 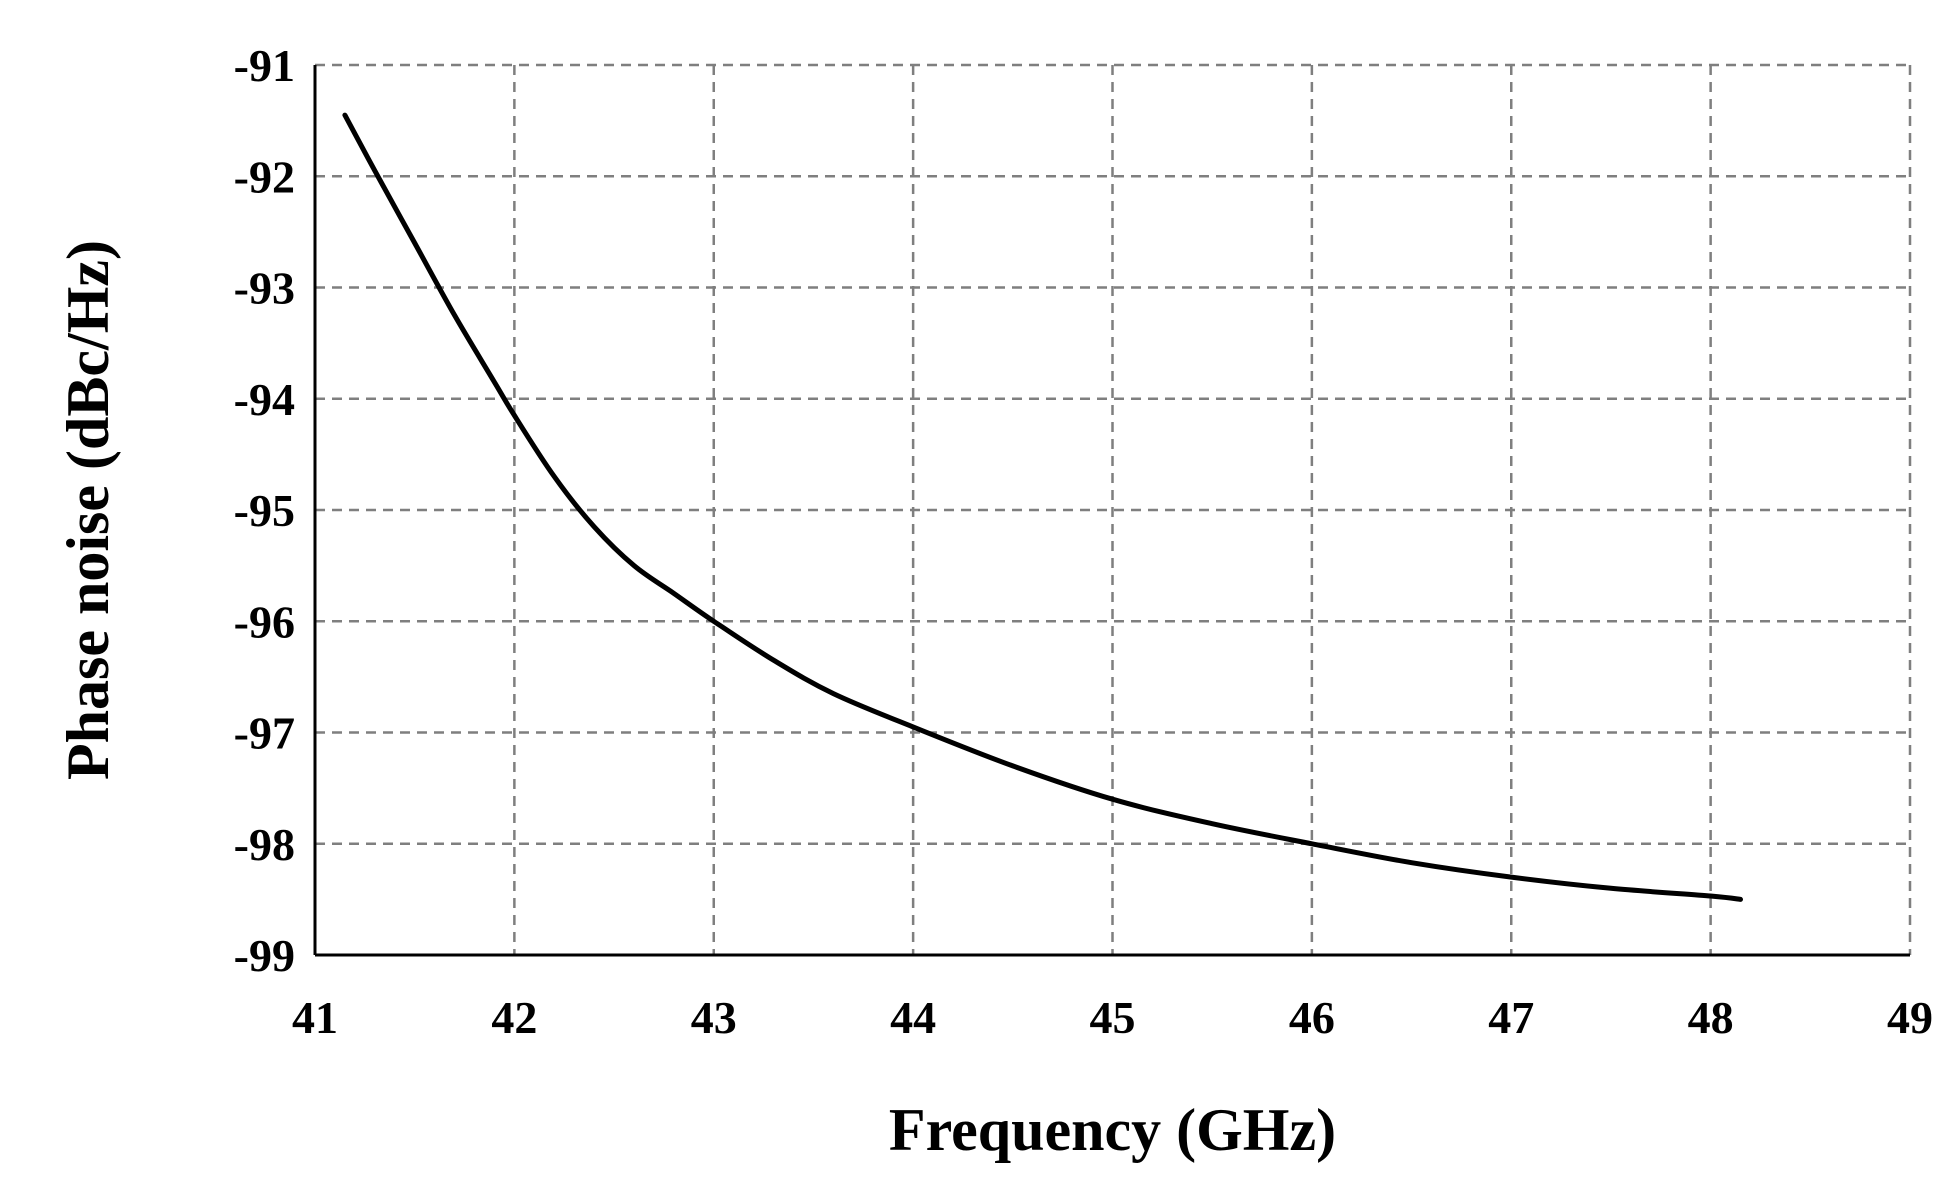 I want to click on x-tick-label-6: 47, so click(x=1511, y=1017).